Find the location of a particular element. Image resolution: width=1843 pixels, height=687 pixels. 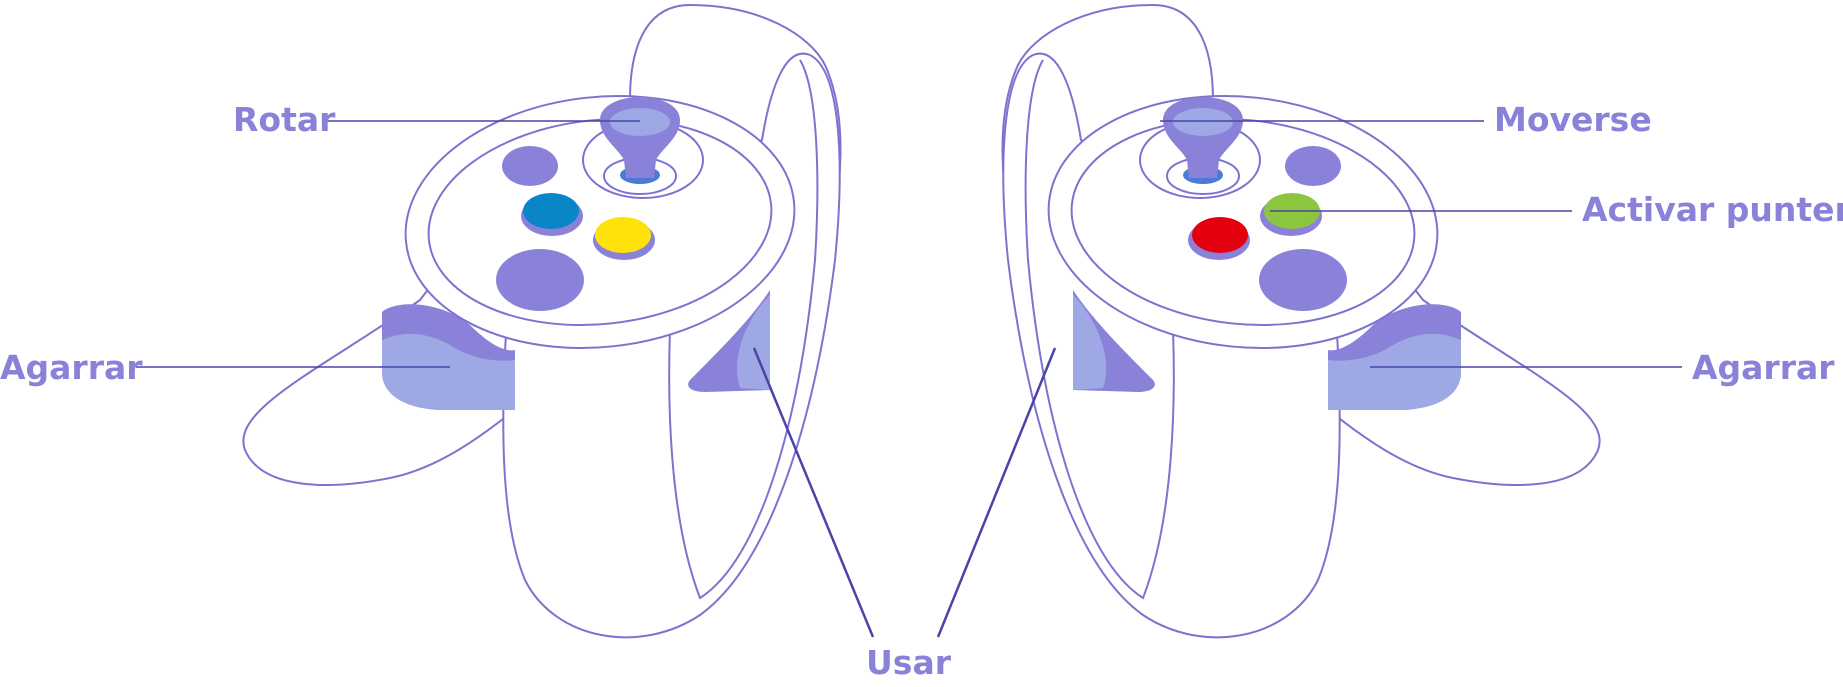

left-yellow-button is located at coordinates (623, 235).